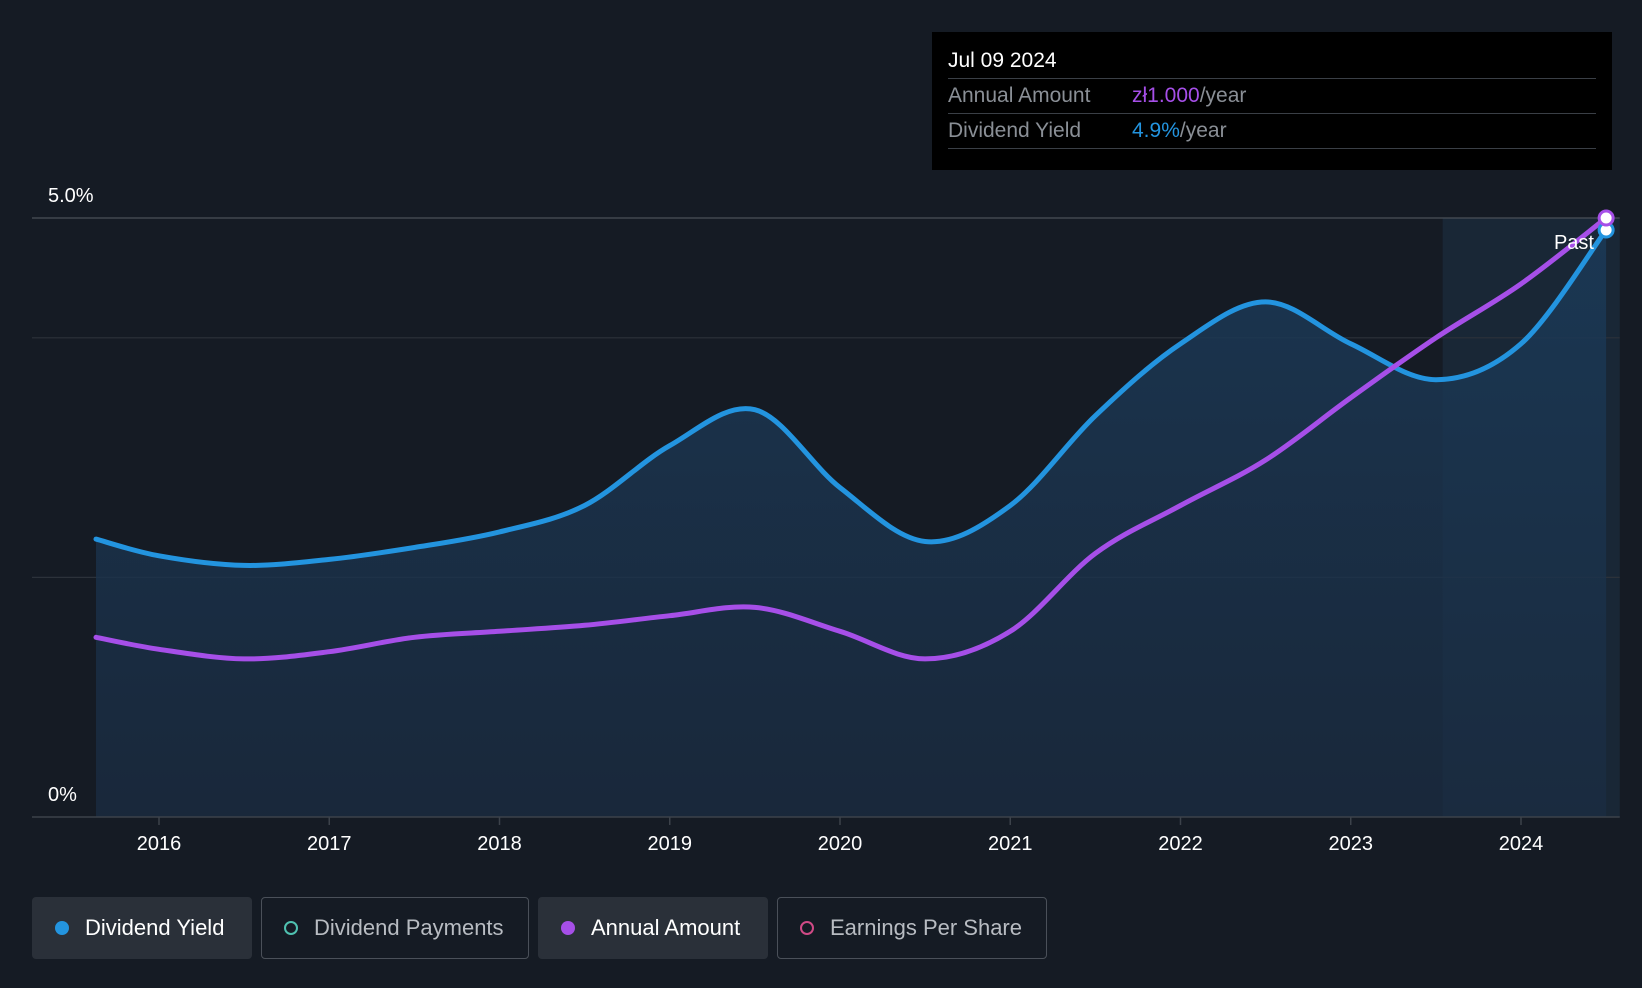  What do you see at coordinates (670, 844) in the screenshot?
I see `x-tick-label: 2019` at bounding box center [670, 844].